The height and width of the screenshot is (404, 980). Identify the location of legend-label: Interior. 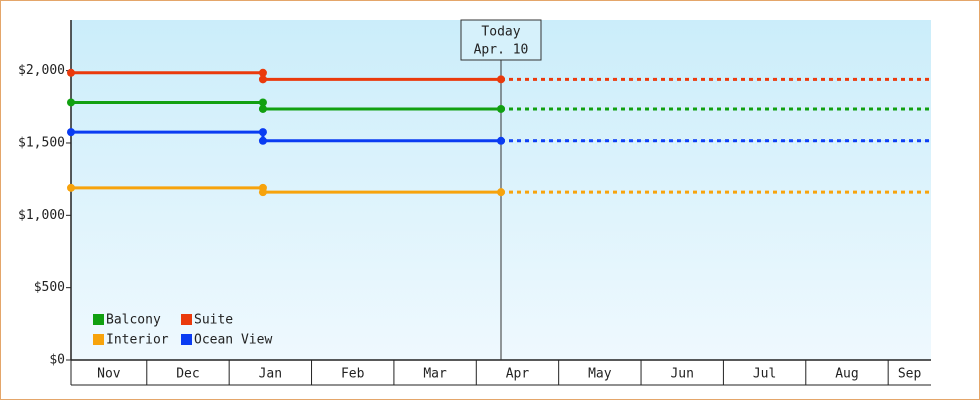
(137, 340).